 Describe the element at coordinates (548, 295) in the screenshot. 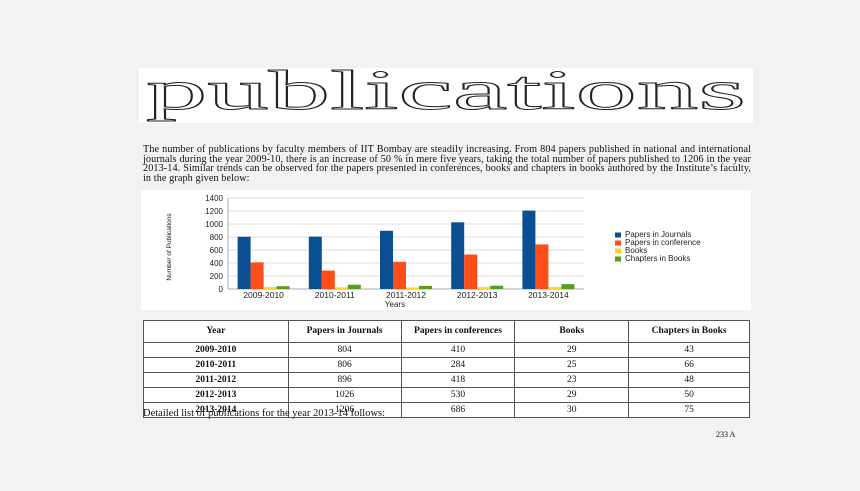

I see `x-tick-label: 2013-2014` at that location.